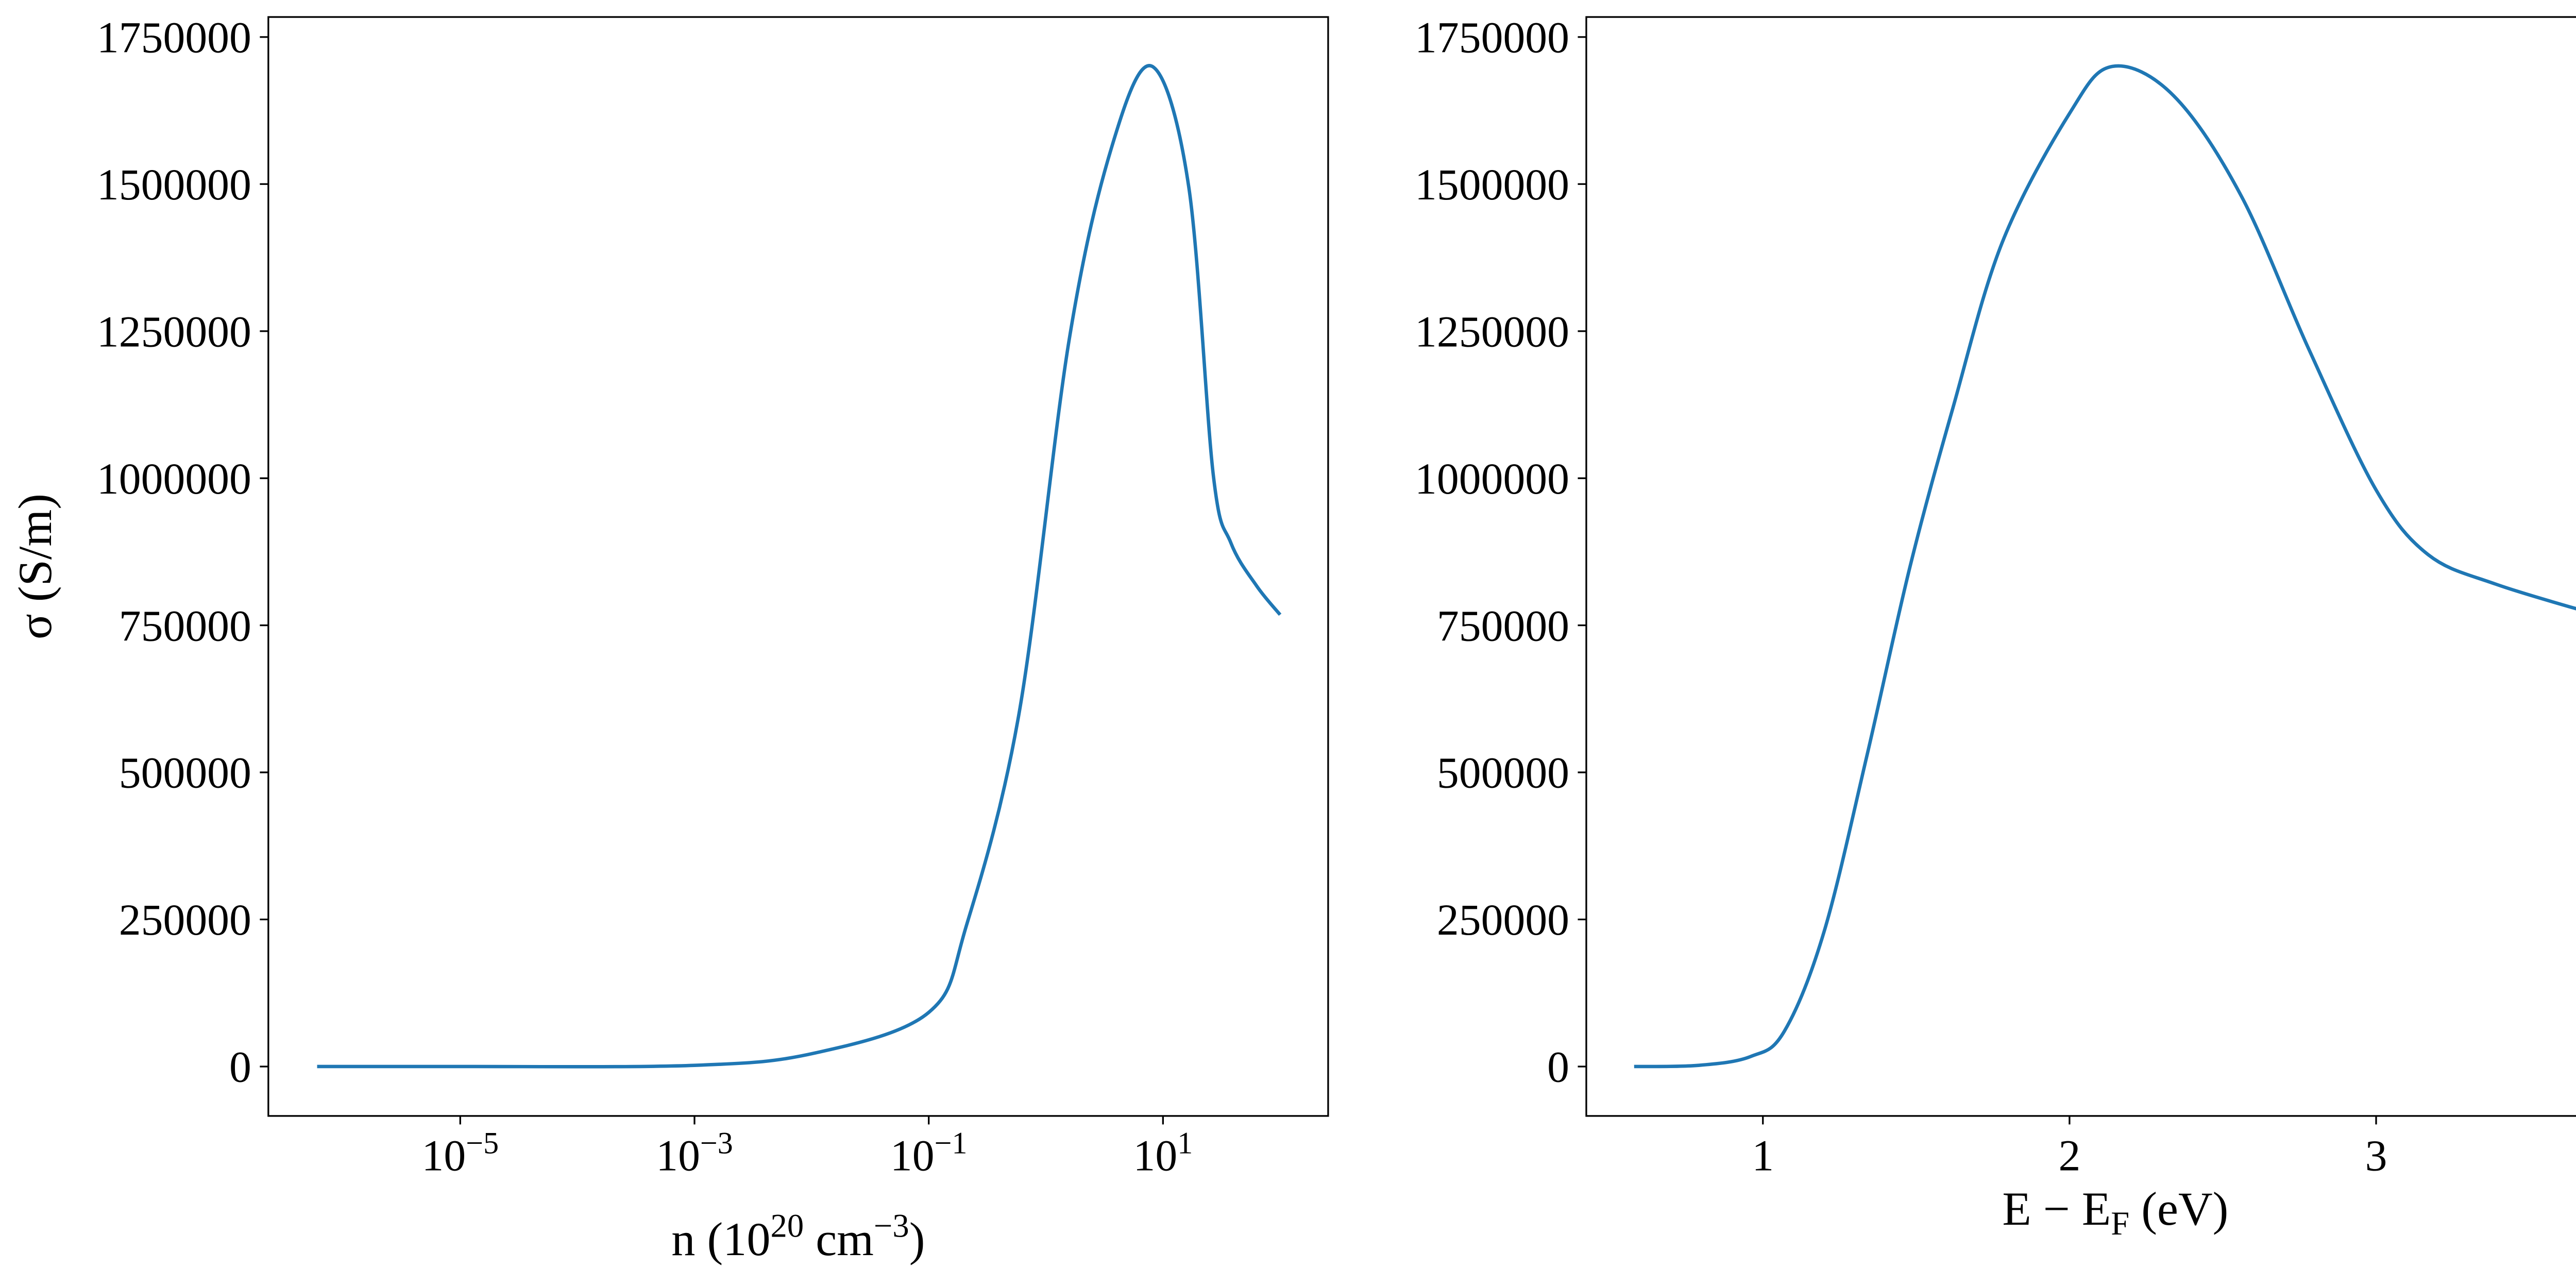 The height and width of the screenshot is (1285, 2576). What do you see at coordinates (2376, 1155) in the screenshot?
I see `x-tick-label: 3` at bounding box center [2376, 1155].